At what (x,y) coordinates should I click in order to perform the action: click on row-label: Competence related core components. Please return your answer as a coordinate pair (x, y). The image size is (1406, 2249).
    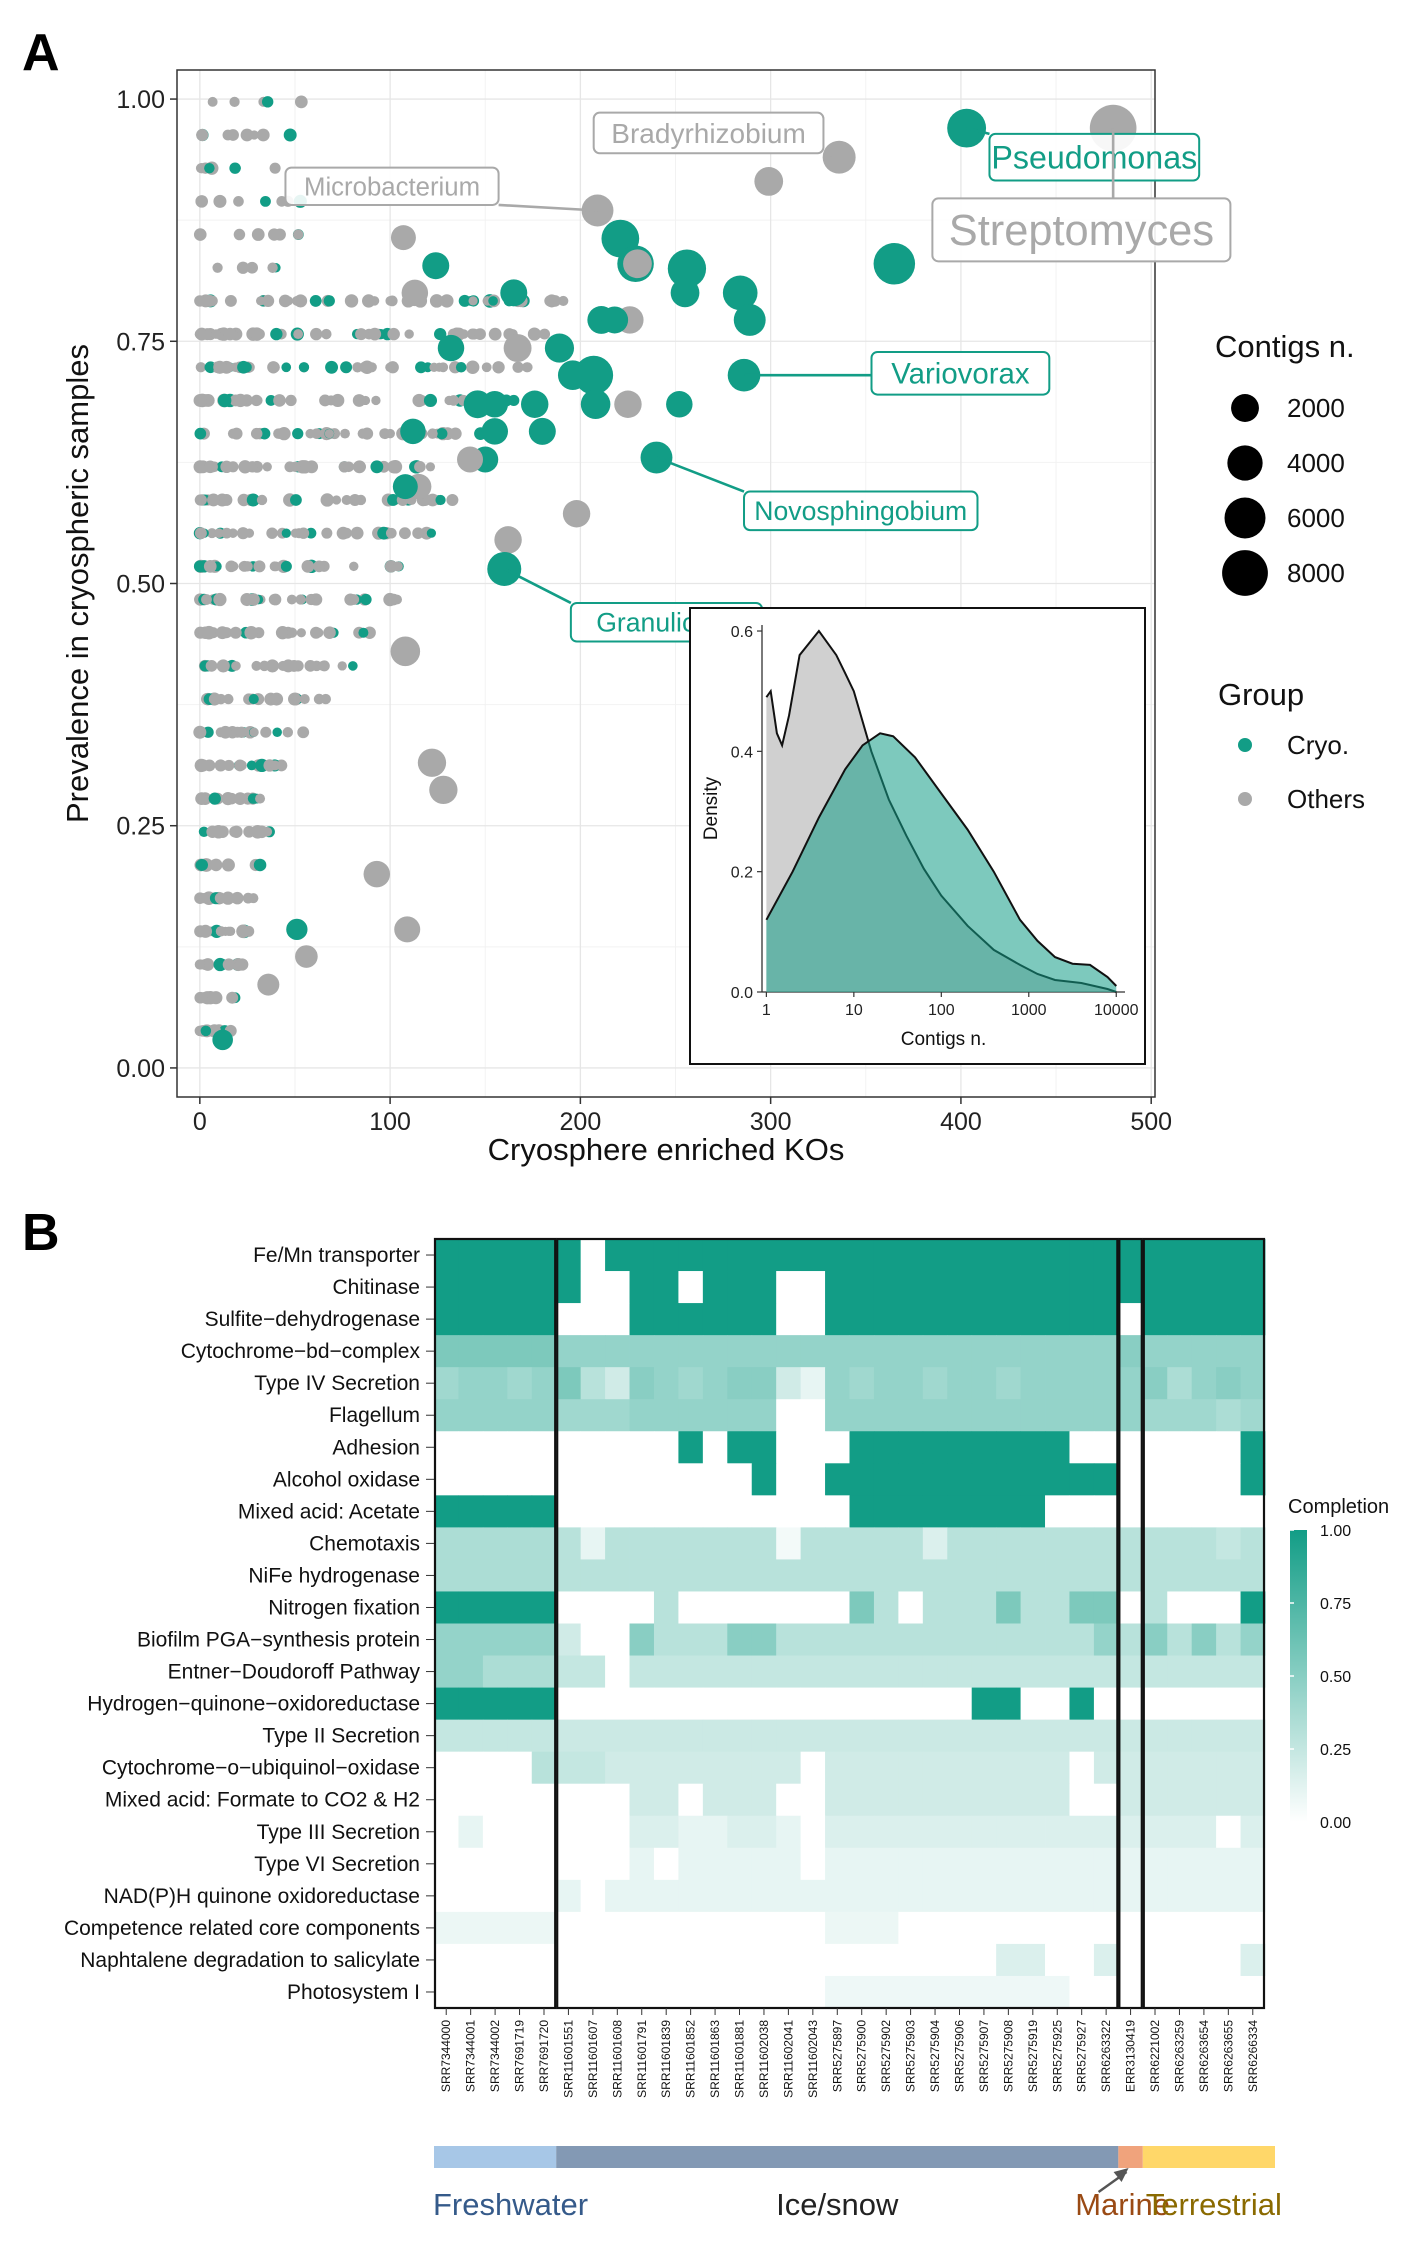
    Looking at the image, I should click on (242, 1928).